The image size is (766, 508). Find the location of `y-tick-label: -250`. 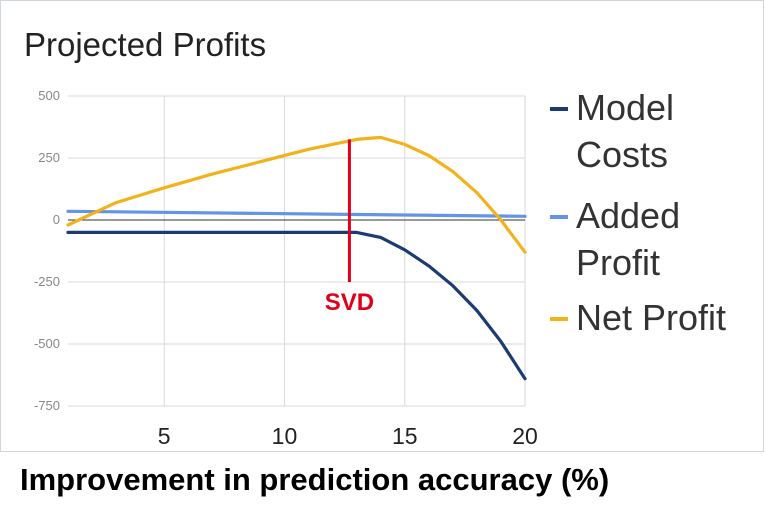

y-tick-label: -250 is located at coordinates (47, 281).